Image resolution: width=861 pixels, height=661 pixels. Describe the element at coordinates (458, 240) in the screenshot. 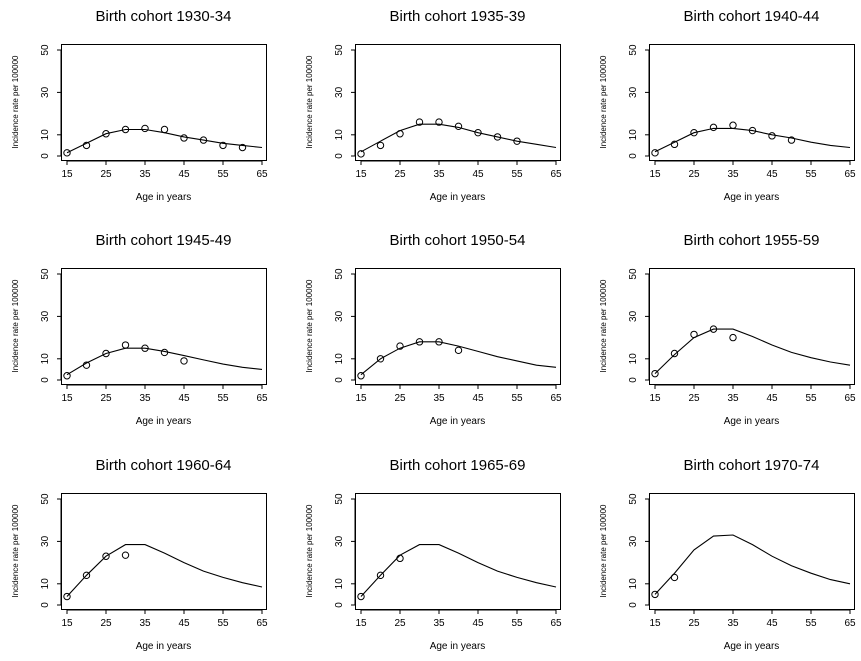

I see `panel-title: Birth cohort 1950-54` at that location.